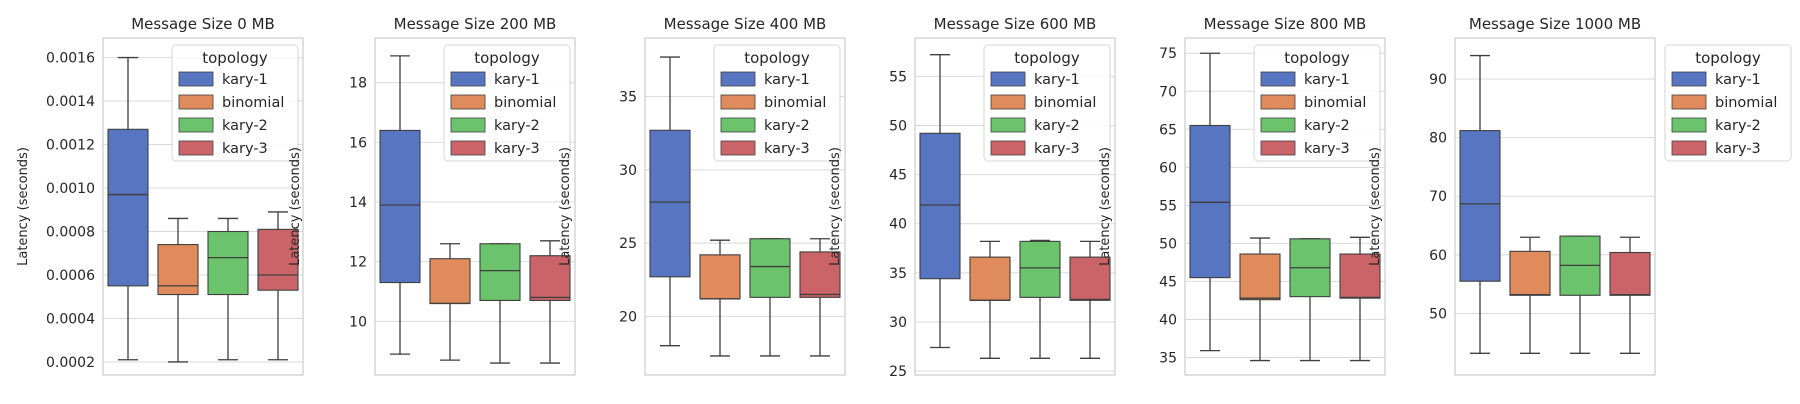 The height and width of the screenshot is (404, 1800). Describe the element at coordinates (1168, 206) in the screenshot. I see `y-tick-label: 55` at that location.